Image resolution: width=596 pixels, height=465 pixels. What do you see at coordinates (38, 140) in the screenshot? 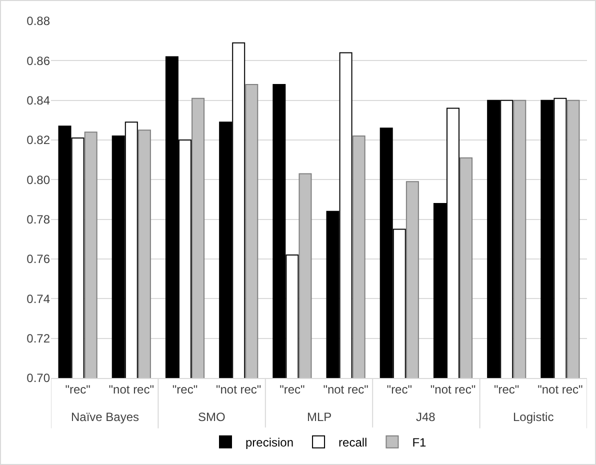
I see `y-tick-label: 0.82` at bounding box center [38, 140].